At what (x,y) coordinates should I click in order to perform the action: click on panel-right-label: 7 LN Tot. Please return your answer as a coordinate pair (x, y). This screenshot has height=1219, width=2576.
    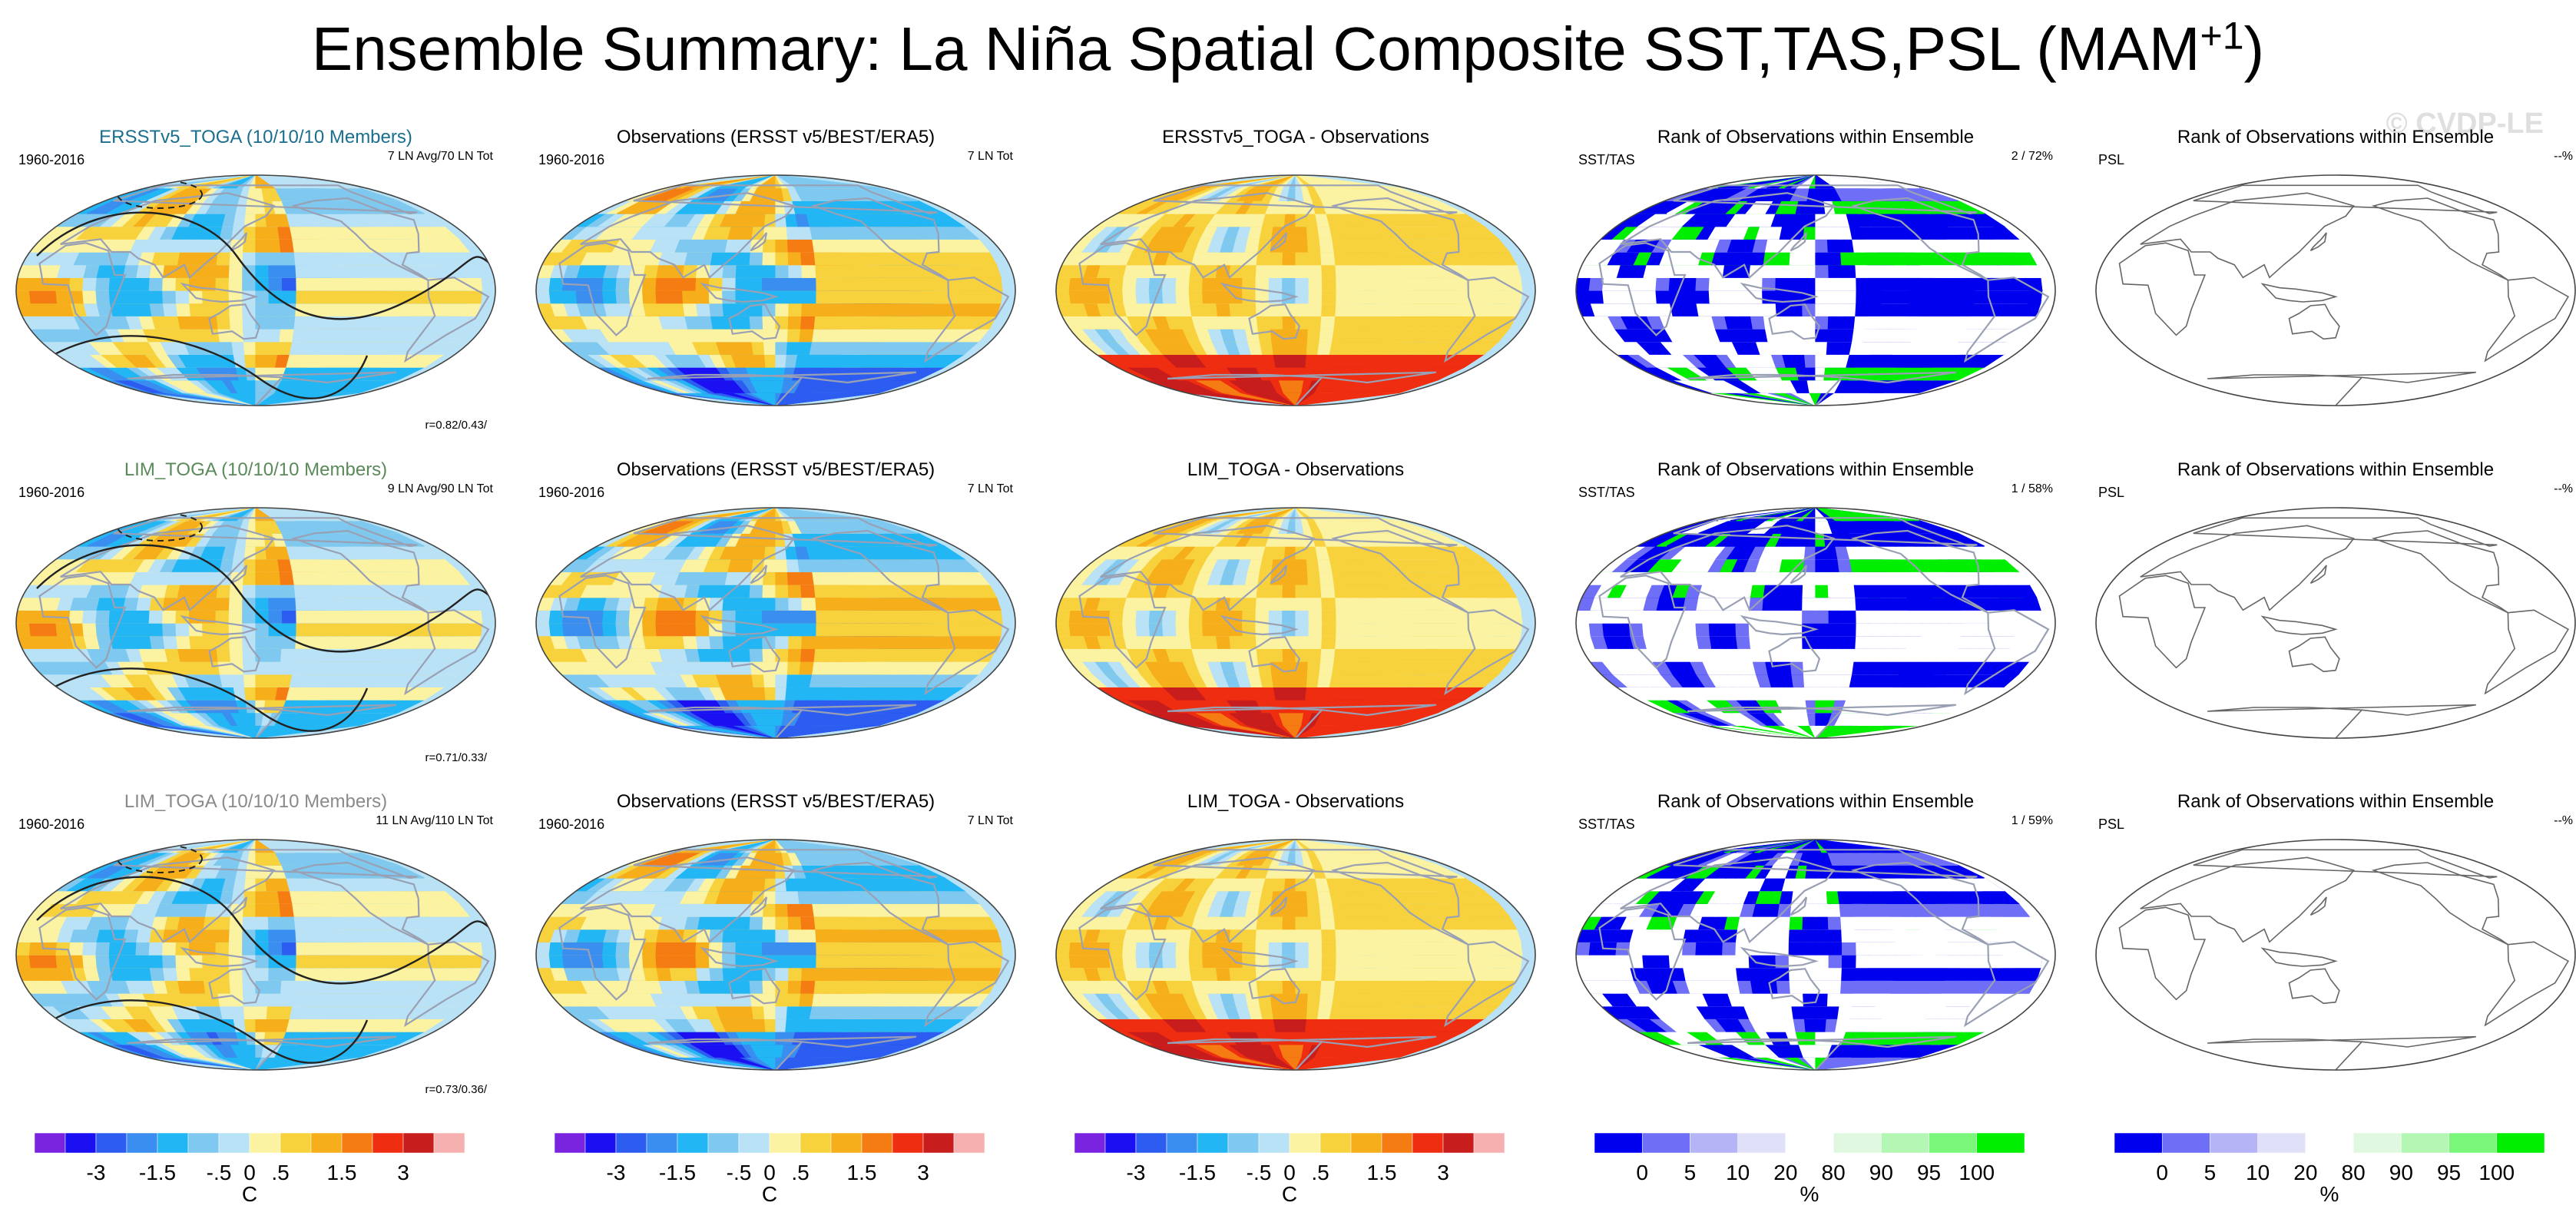
    Looking at the image, I should click on (990, 488).